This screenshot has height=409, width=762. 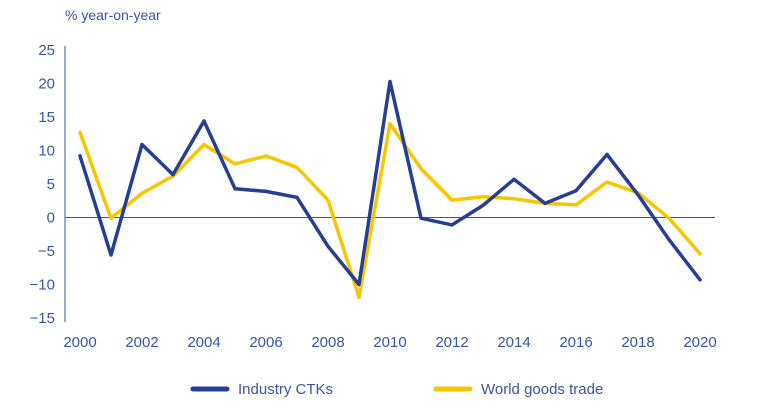 What do you see at coordinates (46, 117) in the screenshot?
I see `y-tick-label: 15` at bounding box center [46, 117].